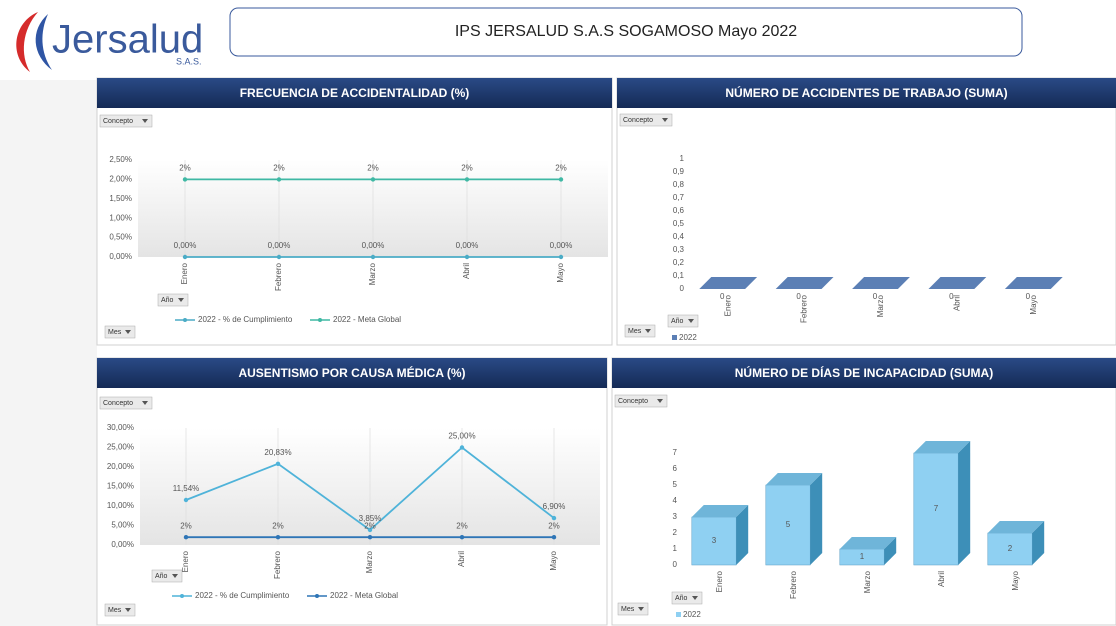 This screenshot has height=626, width=1116. What do you see at coordinates (788, 524) in the screenshot?
I see `data-label: 5` at bounding box center [788, 524].